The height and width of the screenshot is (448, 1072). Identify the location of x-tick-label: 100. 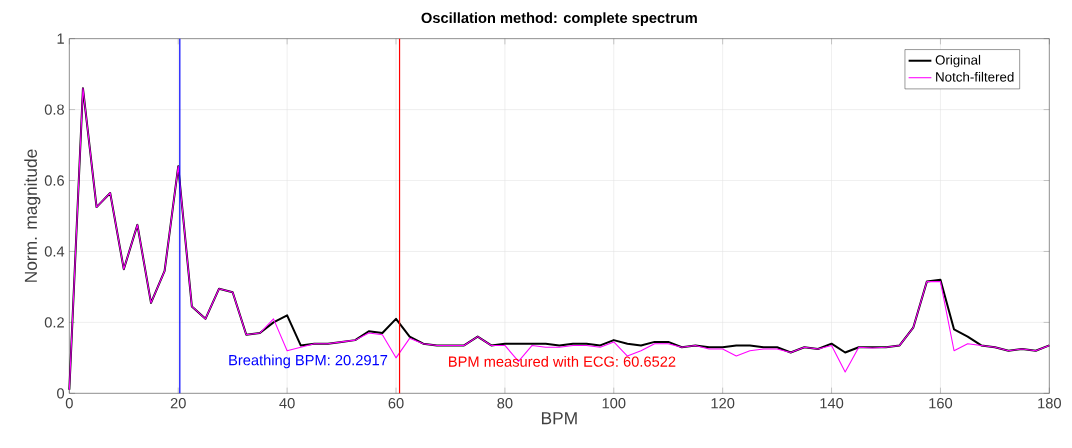
(614, 403).